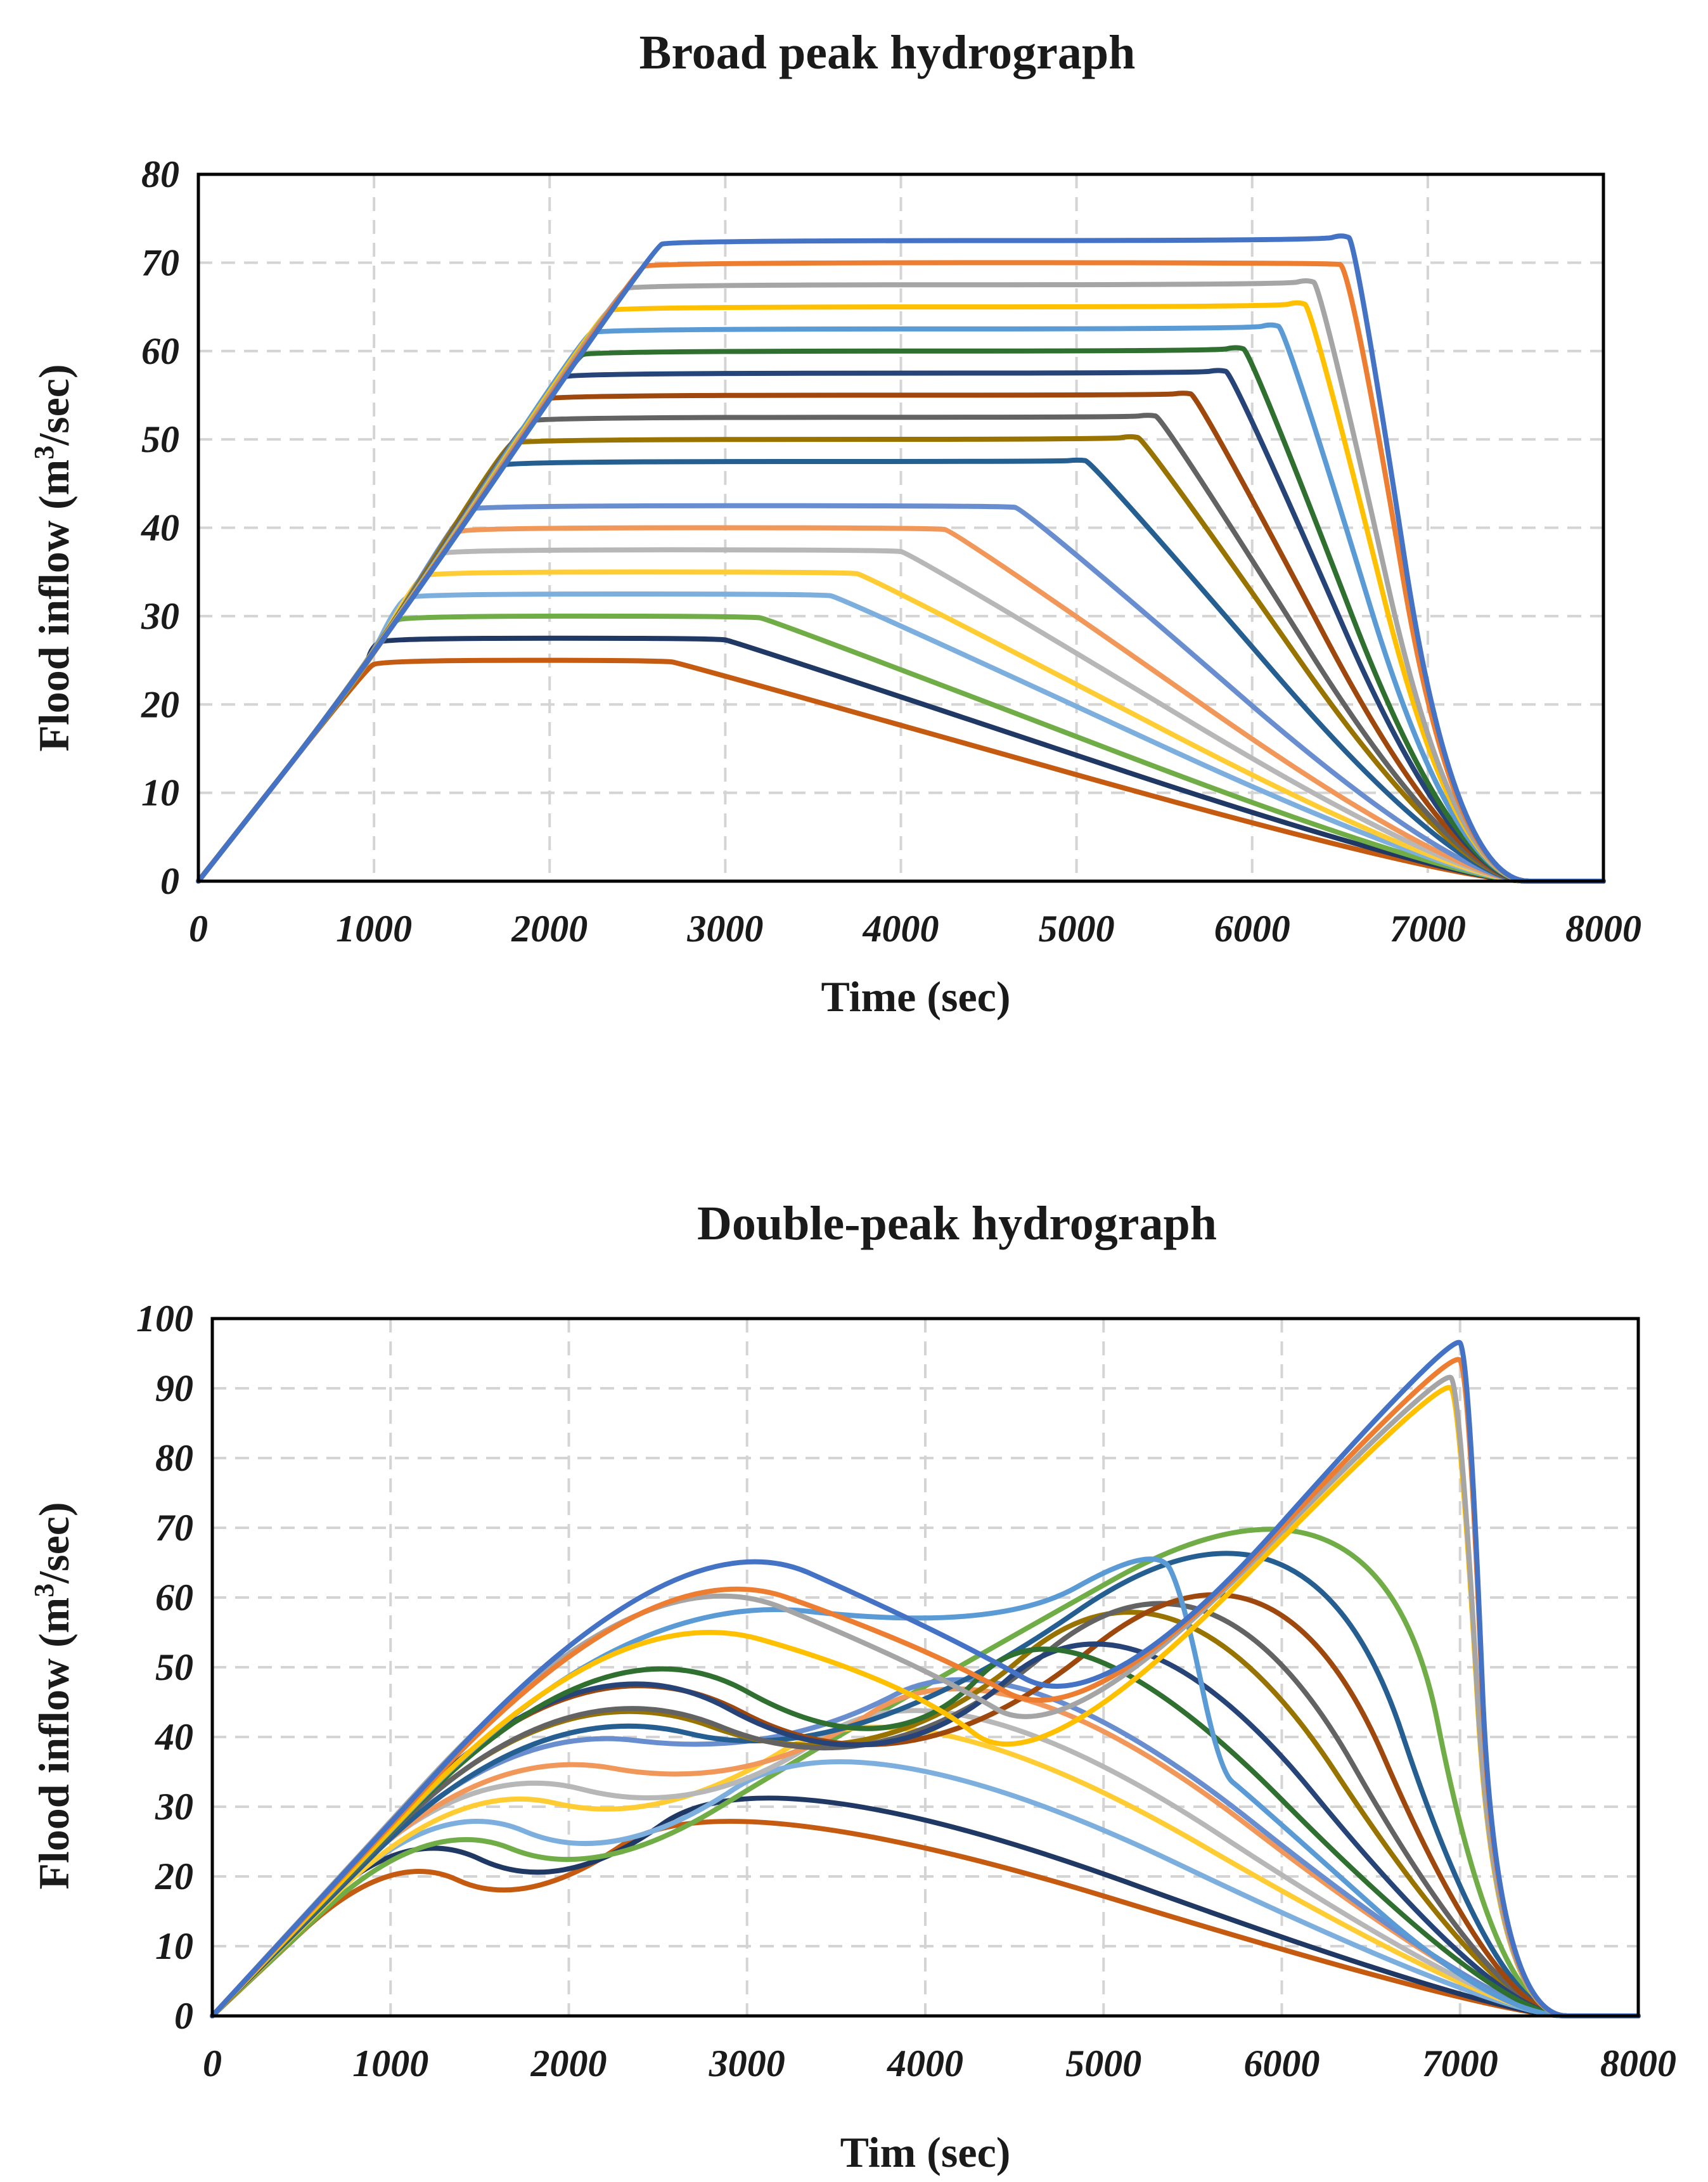 The height and width of the screenshot is (2182, 1708). Describe the element at coordinates (212, 2063) in the screenshot. I see `double-peak-x-tick-0: 0` at that location.